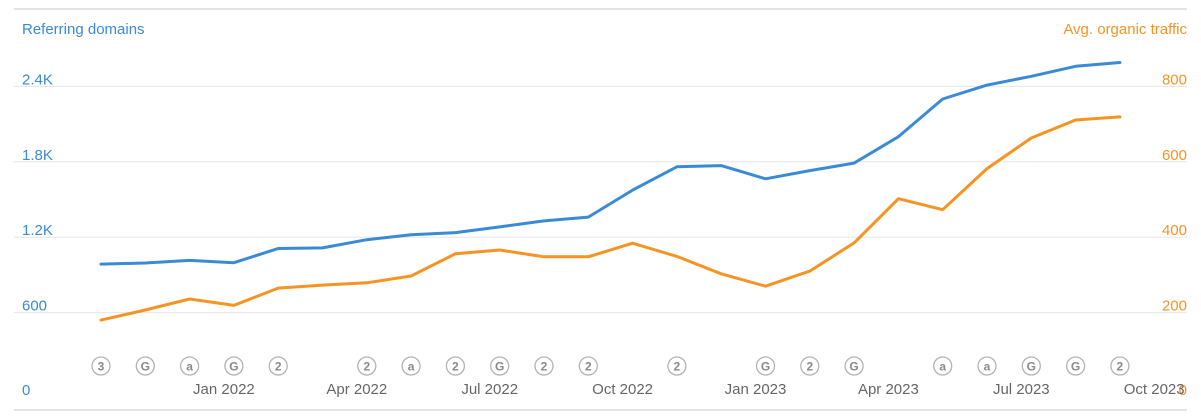  Describe the element at coordinates (1125, 29) in the screenshot. I see `right-axis-title: Avg. organic traffic` at that location.